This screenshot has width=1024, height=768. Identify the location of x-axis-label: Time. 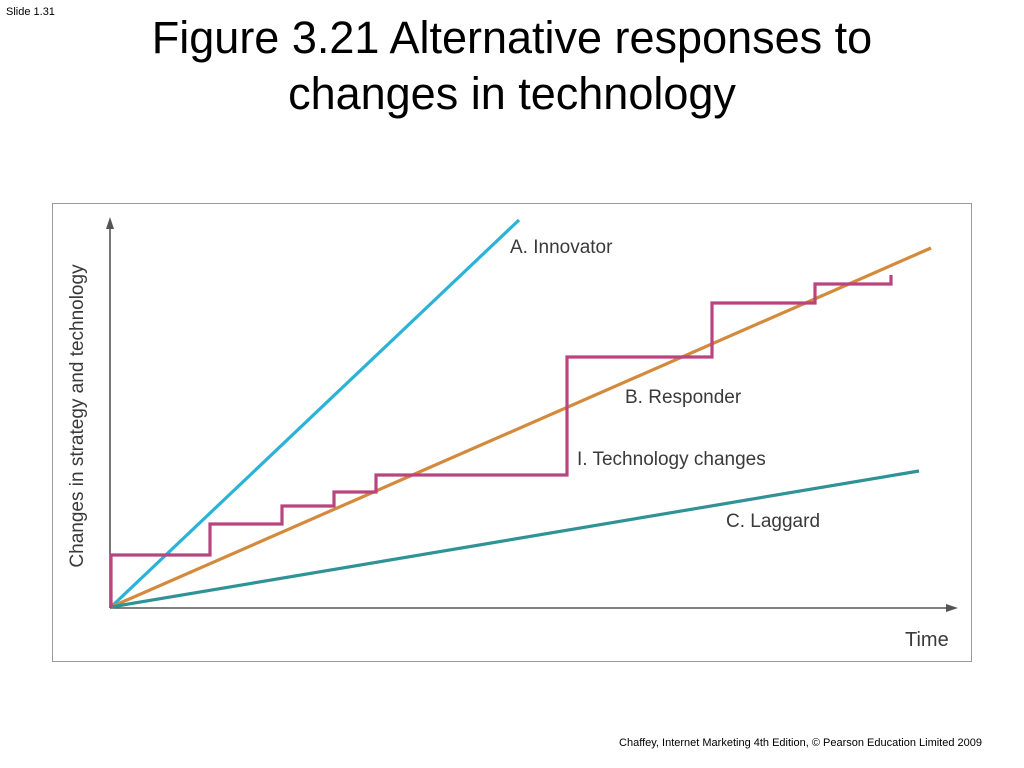
(927, 640).